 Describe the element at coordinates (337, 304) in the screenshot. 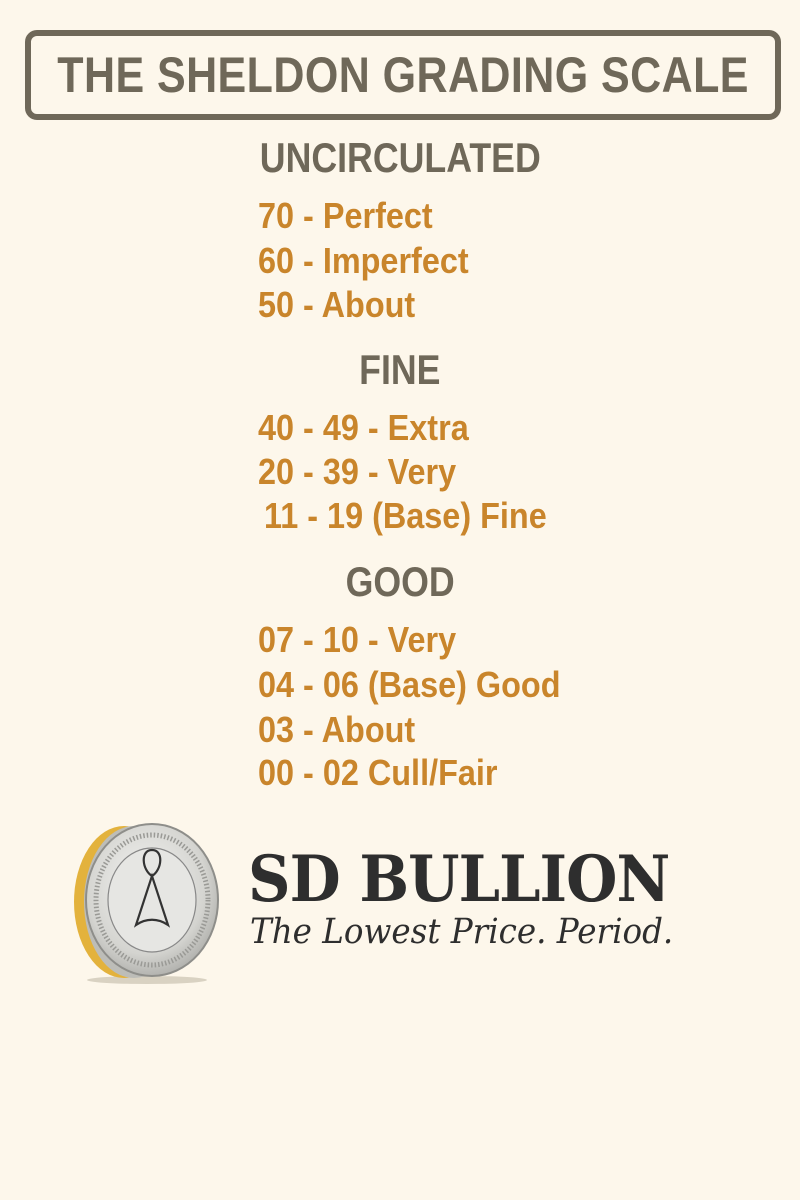

I see `grade-item: 50 - About` at that location.